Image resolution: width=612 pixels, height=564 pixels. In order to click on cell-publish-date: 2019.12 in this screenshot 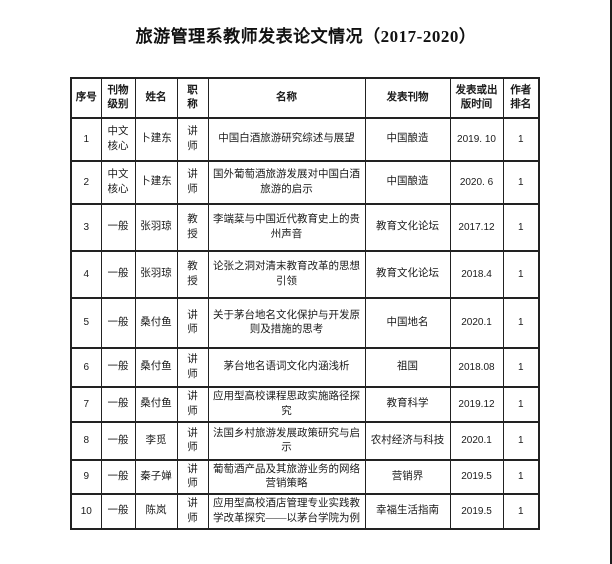, I will do `click(476, 404)`.